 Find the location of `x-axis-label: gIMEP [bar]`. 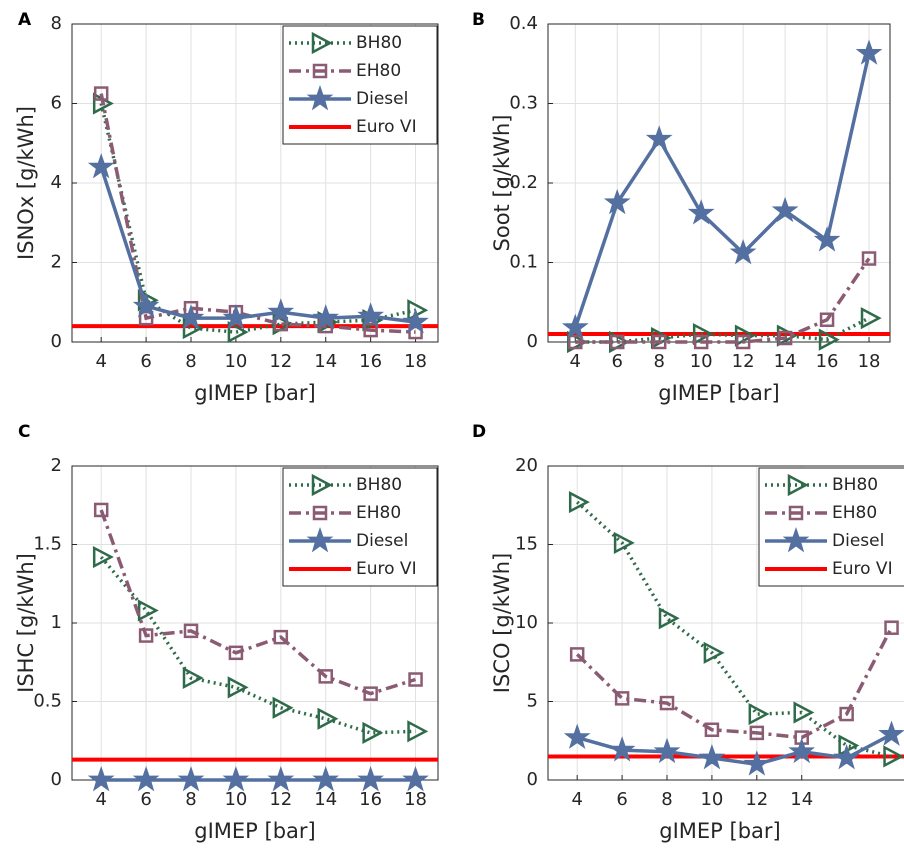

x-axis-label: gIMEP [bar] is located at coordinates (719, 831).